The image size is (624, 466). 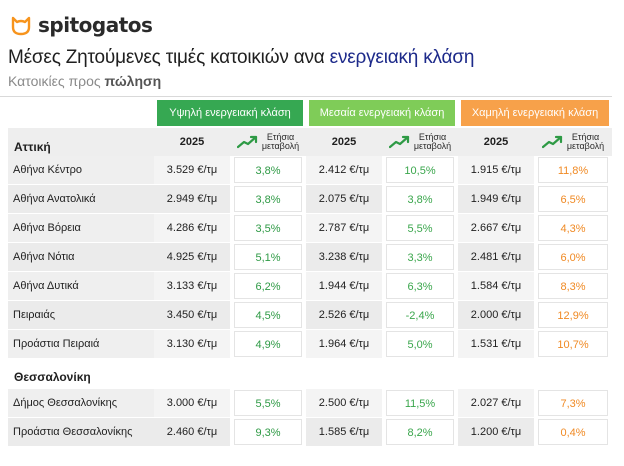 I want to click on price-low: 1.200 €/τμ, so click(x=496, y=432).